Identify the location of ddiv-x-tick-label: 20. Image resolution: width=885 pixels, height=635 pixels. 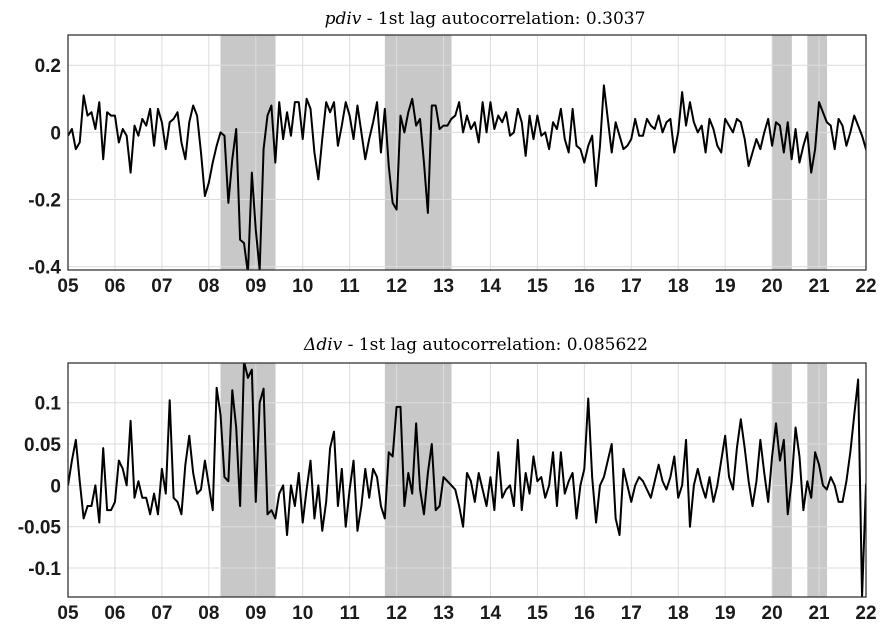
(772, 613).